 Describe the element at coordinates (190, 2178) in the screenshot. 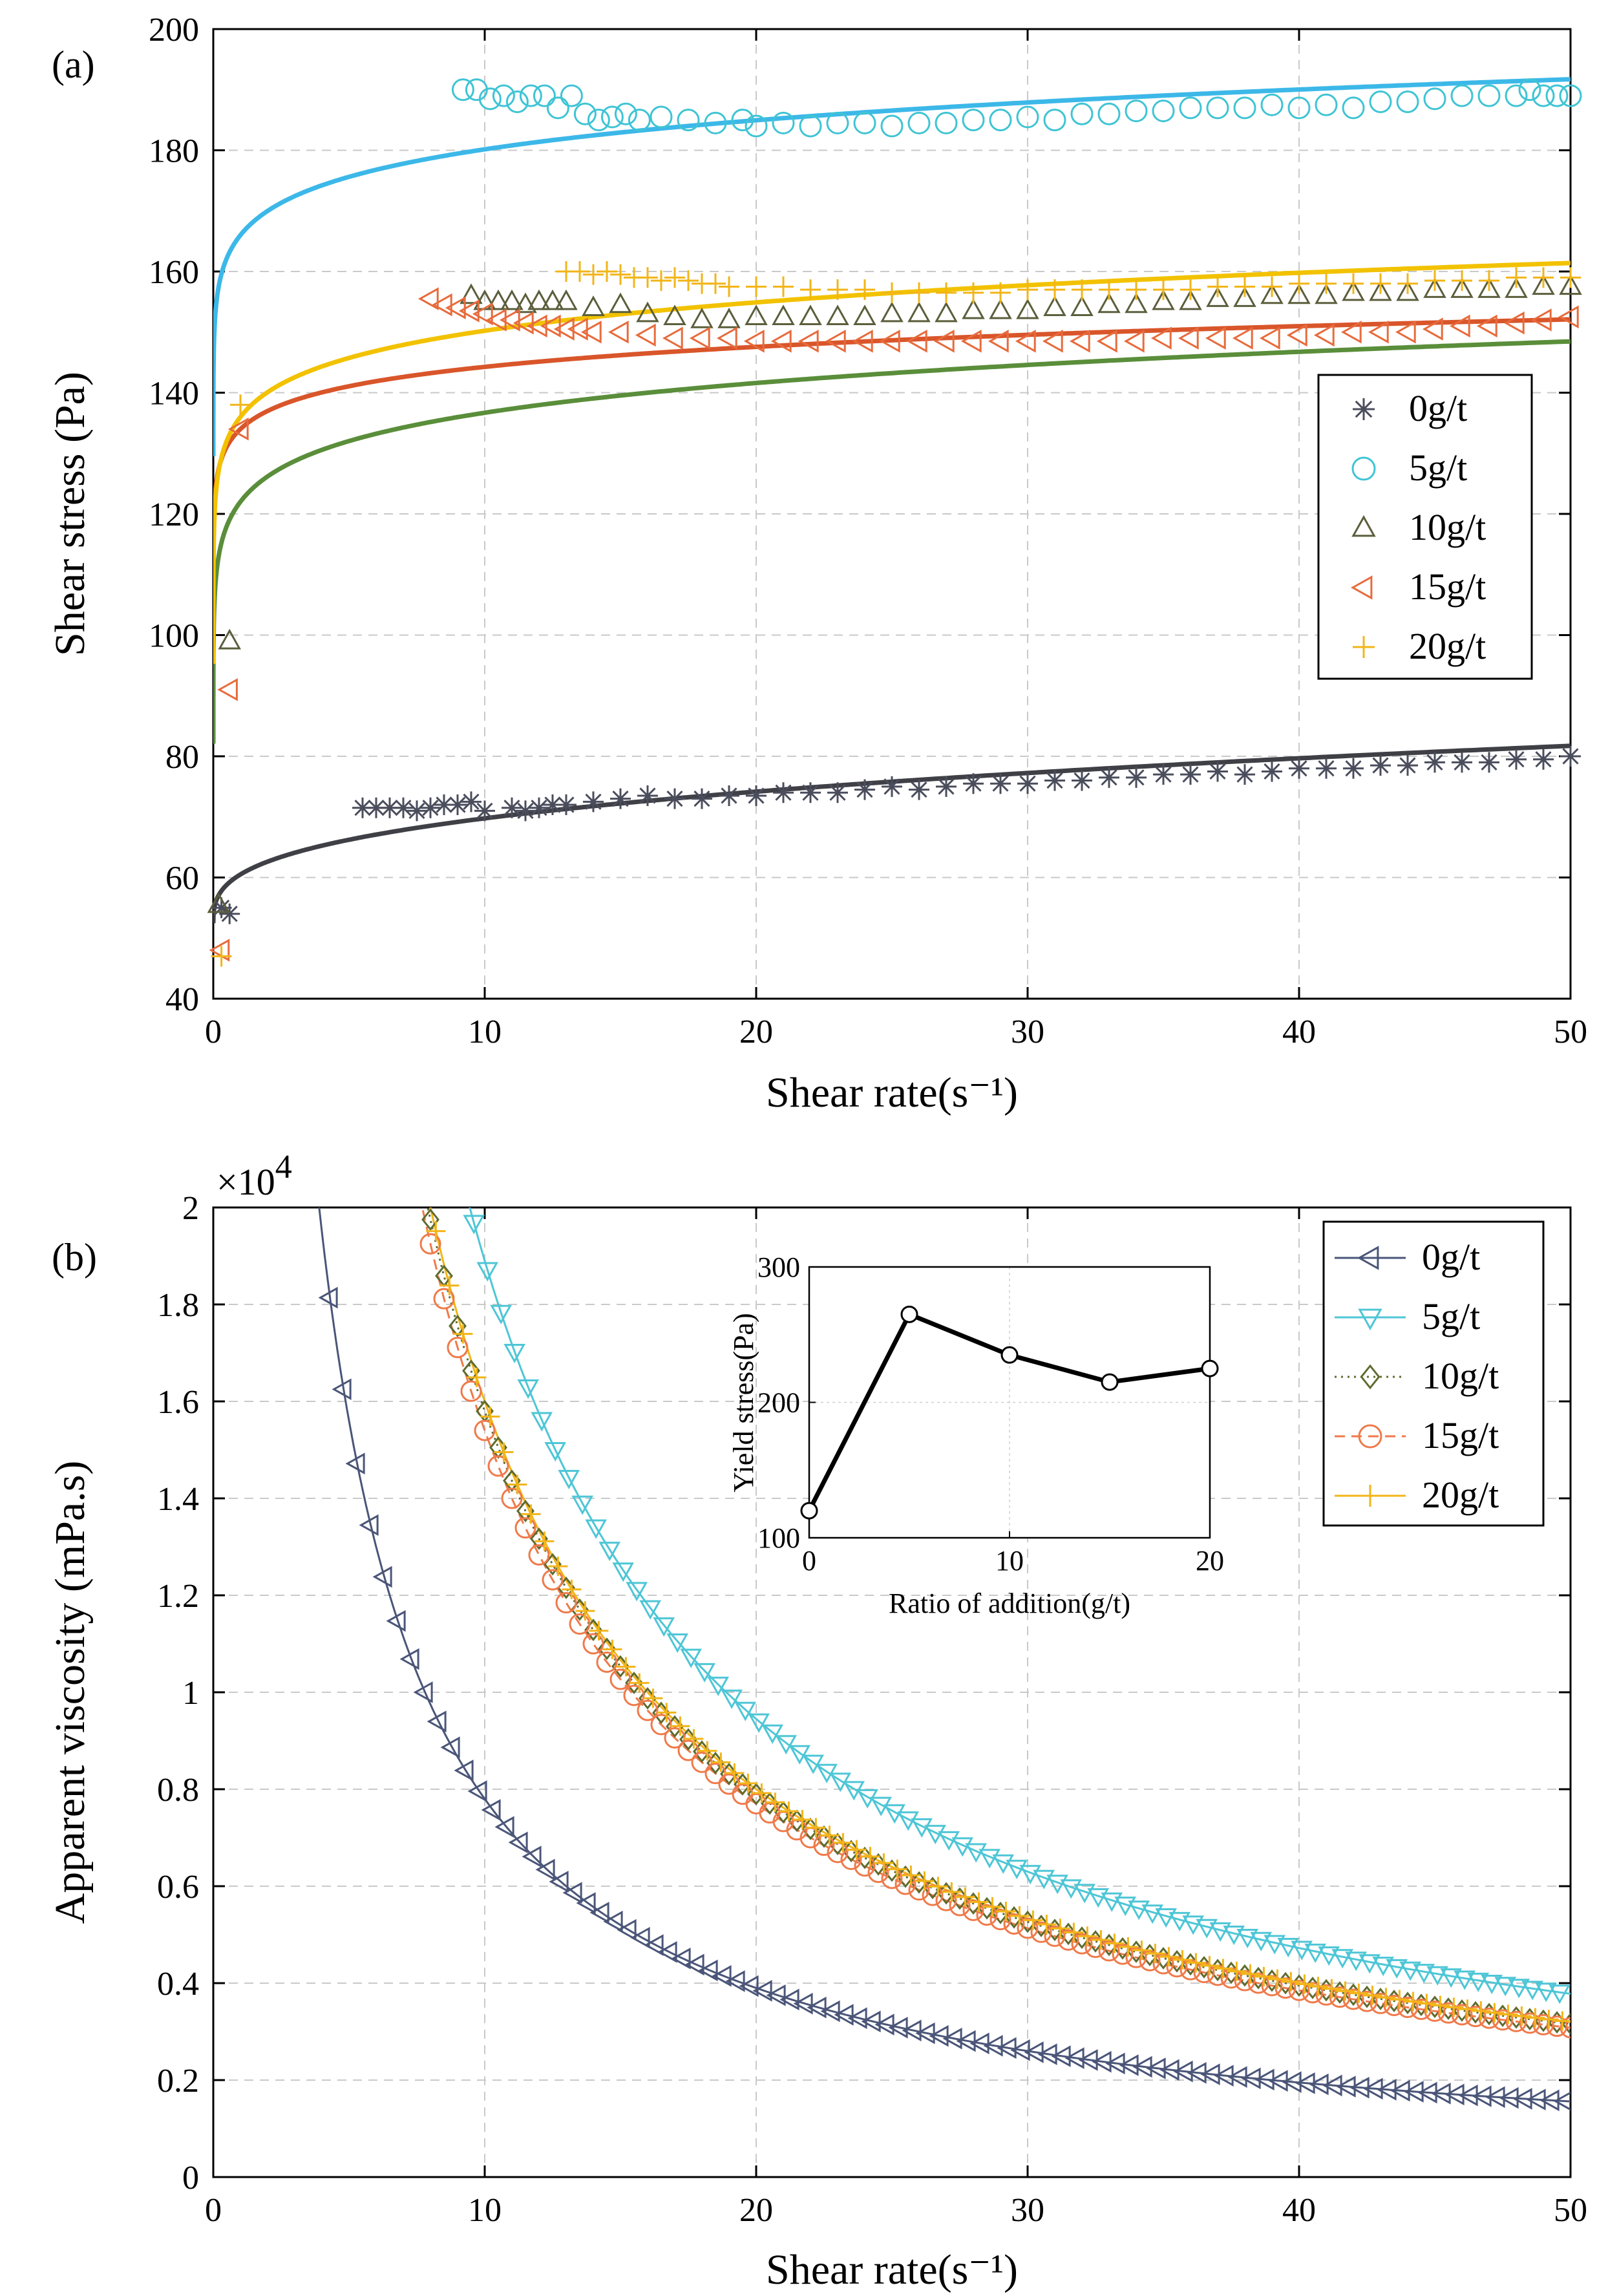

I see `panel-b-y-tick-label: 0` at that location.